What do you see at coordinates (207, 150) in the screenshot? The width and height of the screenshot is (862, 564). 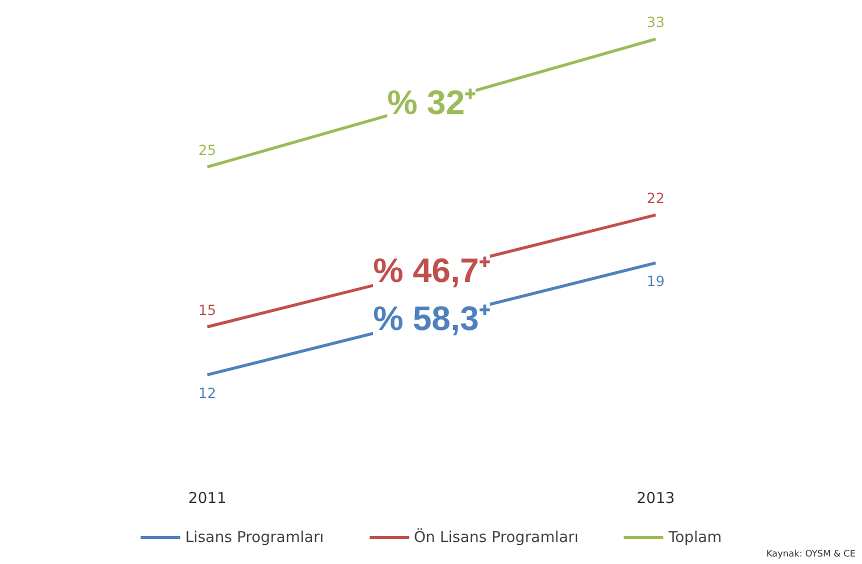 I see `data-label: 25` at bounding box center [207, 150].